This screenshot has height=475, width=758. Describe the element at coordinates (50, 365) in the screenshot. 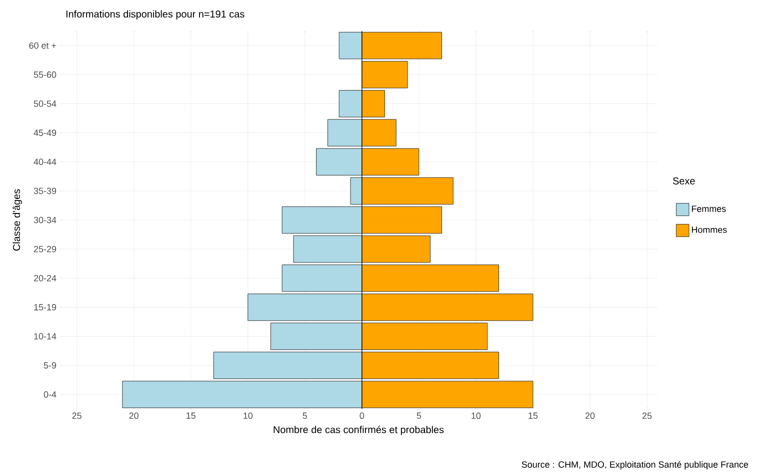

I see `y-tick-label: 5-9` at that location.